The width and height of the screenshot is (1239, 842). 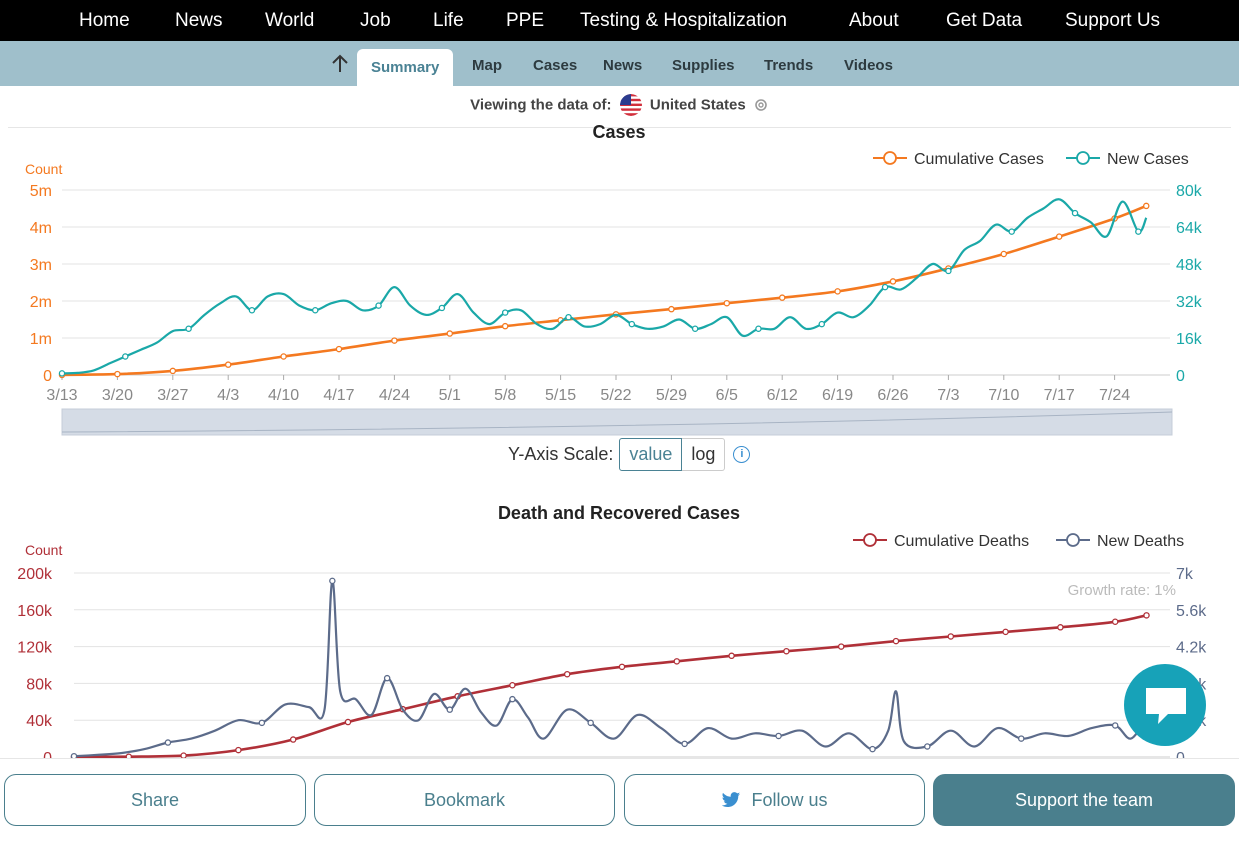 What do you see at coordinates (703, 65) in the screenshot?
I see `tab-4: Supplies` at bounding box center [703, 65].